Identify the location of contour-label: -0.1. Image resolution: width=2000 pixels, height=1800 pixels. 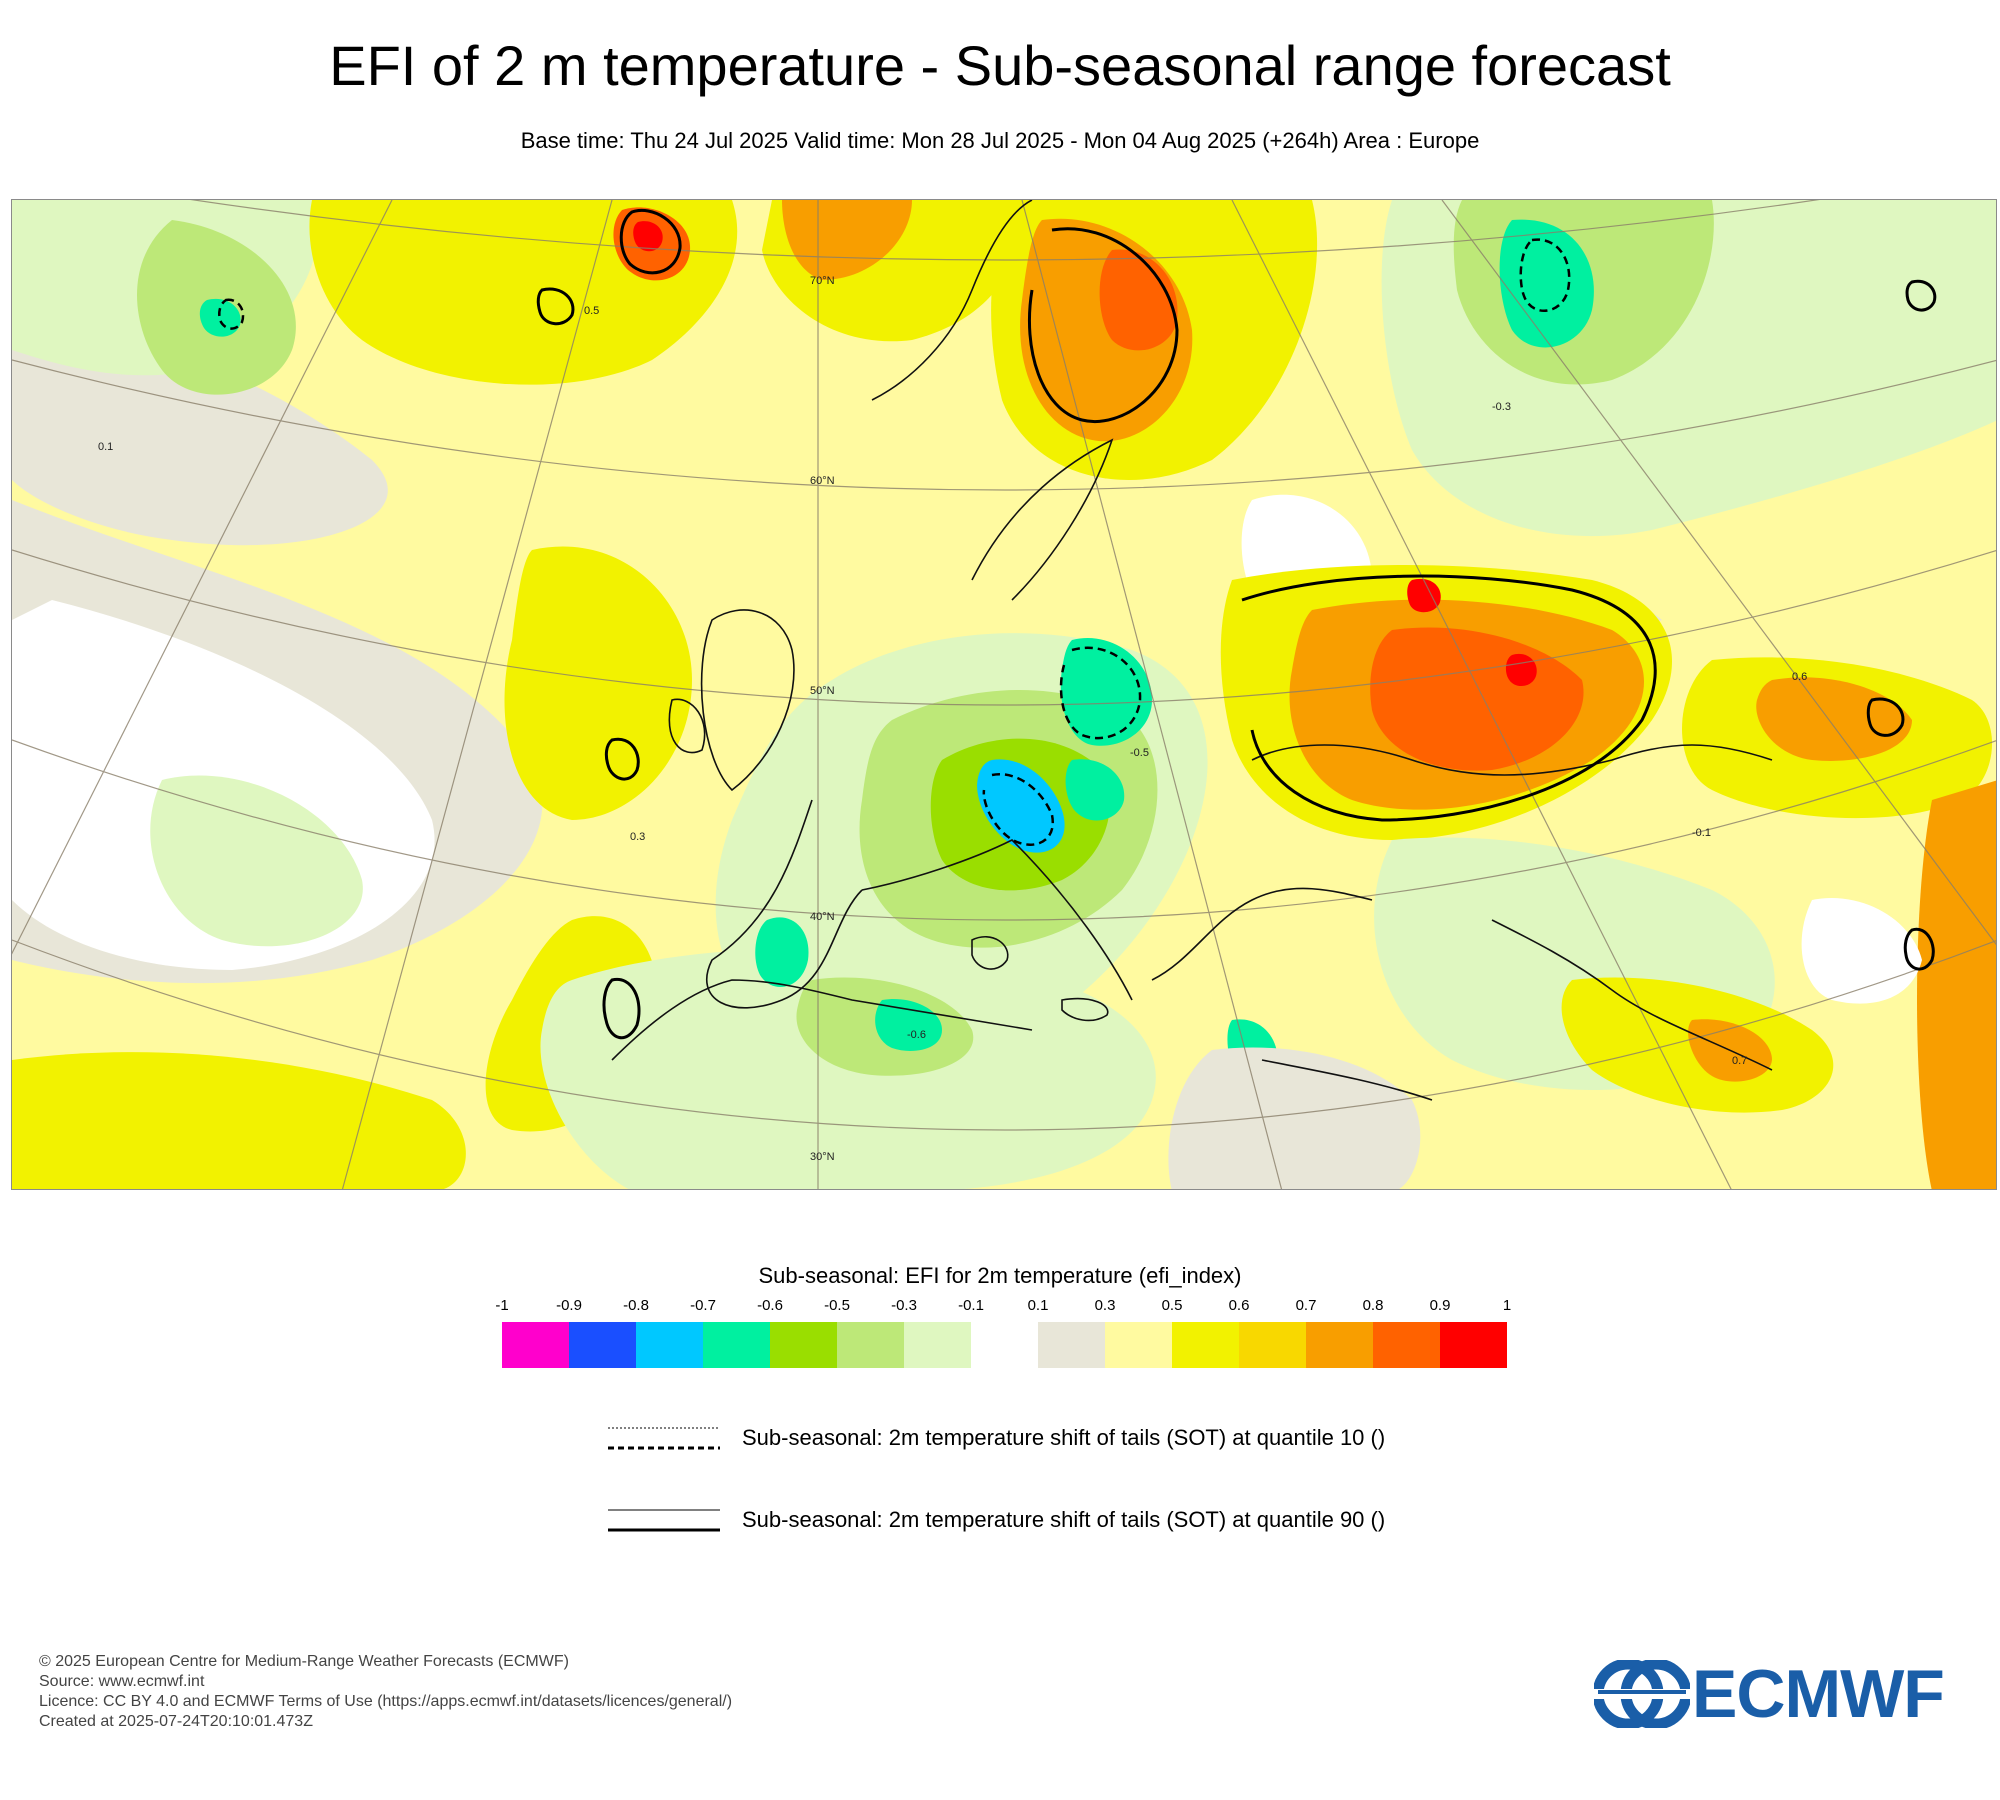
(1701, 833).